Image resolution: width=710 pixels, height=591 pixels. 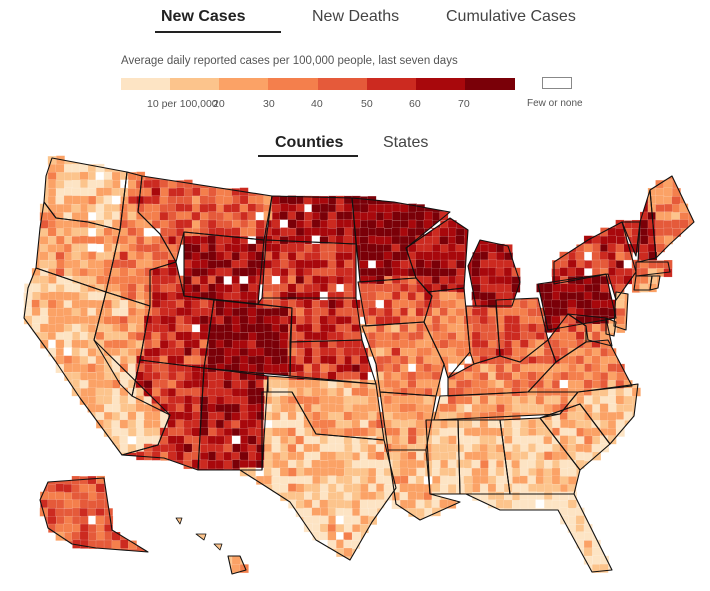 What do you see at coordinates (406, 142) in the screenshot?
I see `tab-states: States` at bounding box center [406, 142].